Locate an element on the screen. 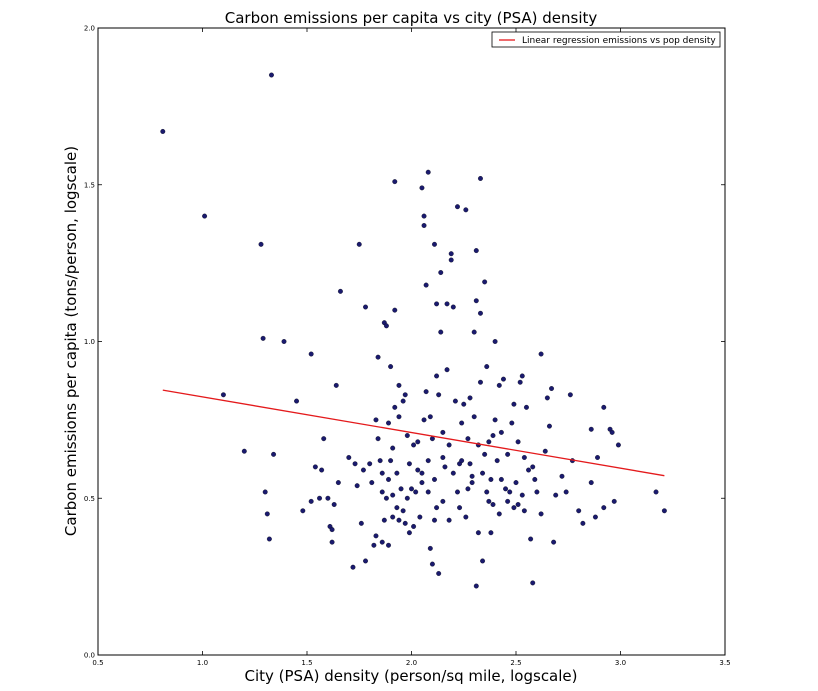  x-tick-label: 3.0 is located at coordinates (620, 663).